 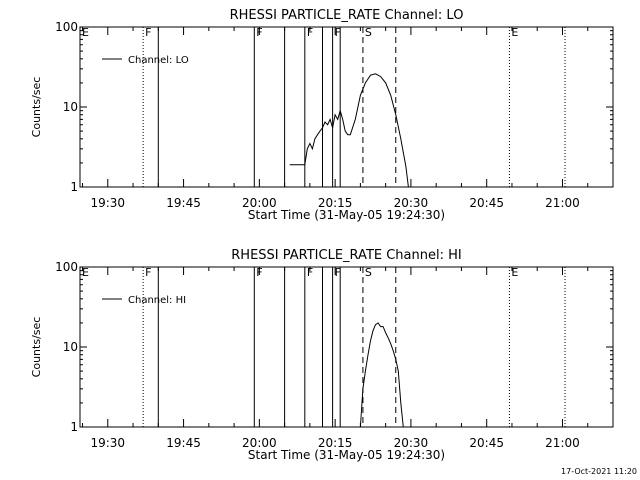 I want to click on chart-title: RHESSI PARTICLE_RATE Channel: HI, so click(x=346, y=255).